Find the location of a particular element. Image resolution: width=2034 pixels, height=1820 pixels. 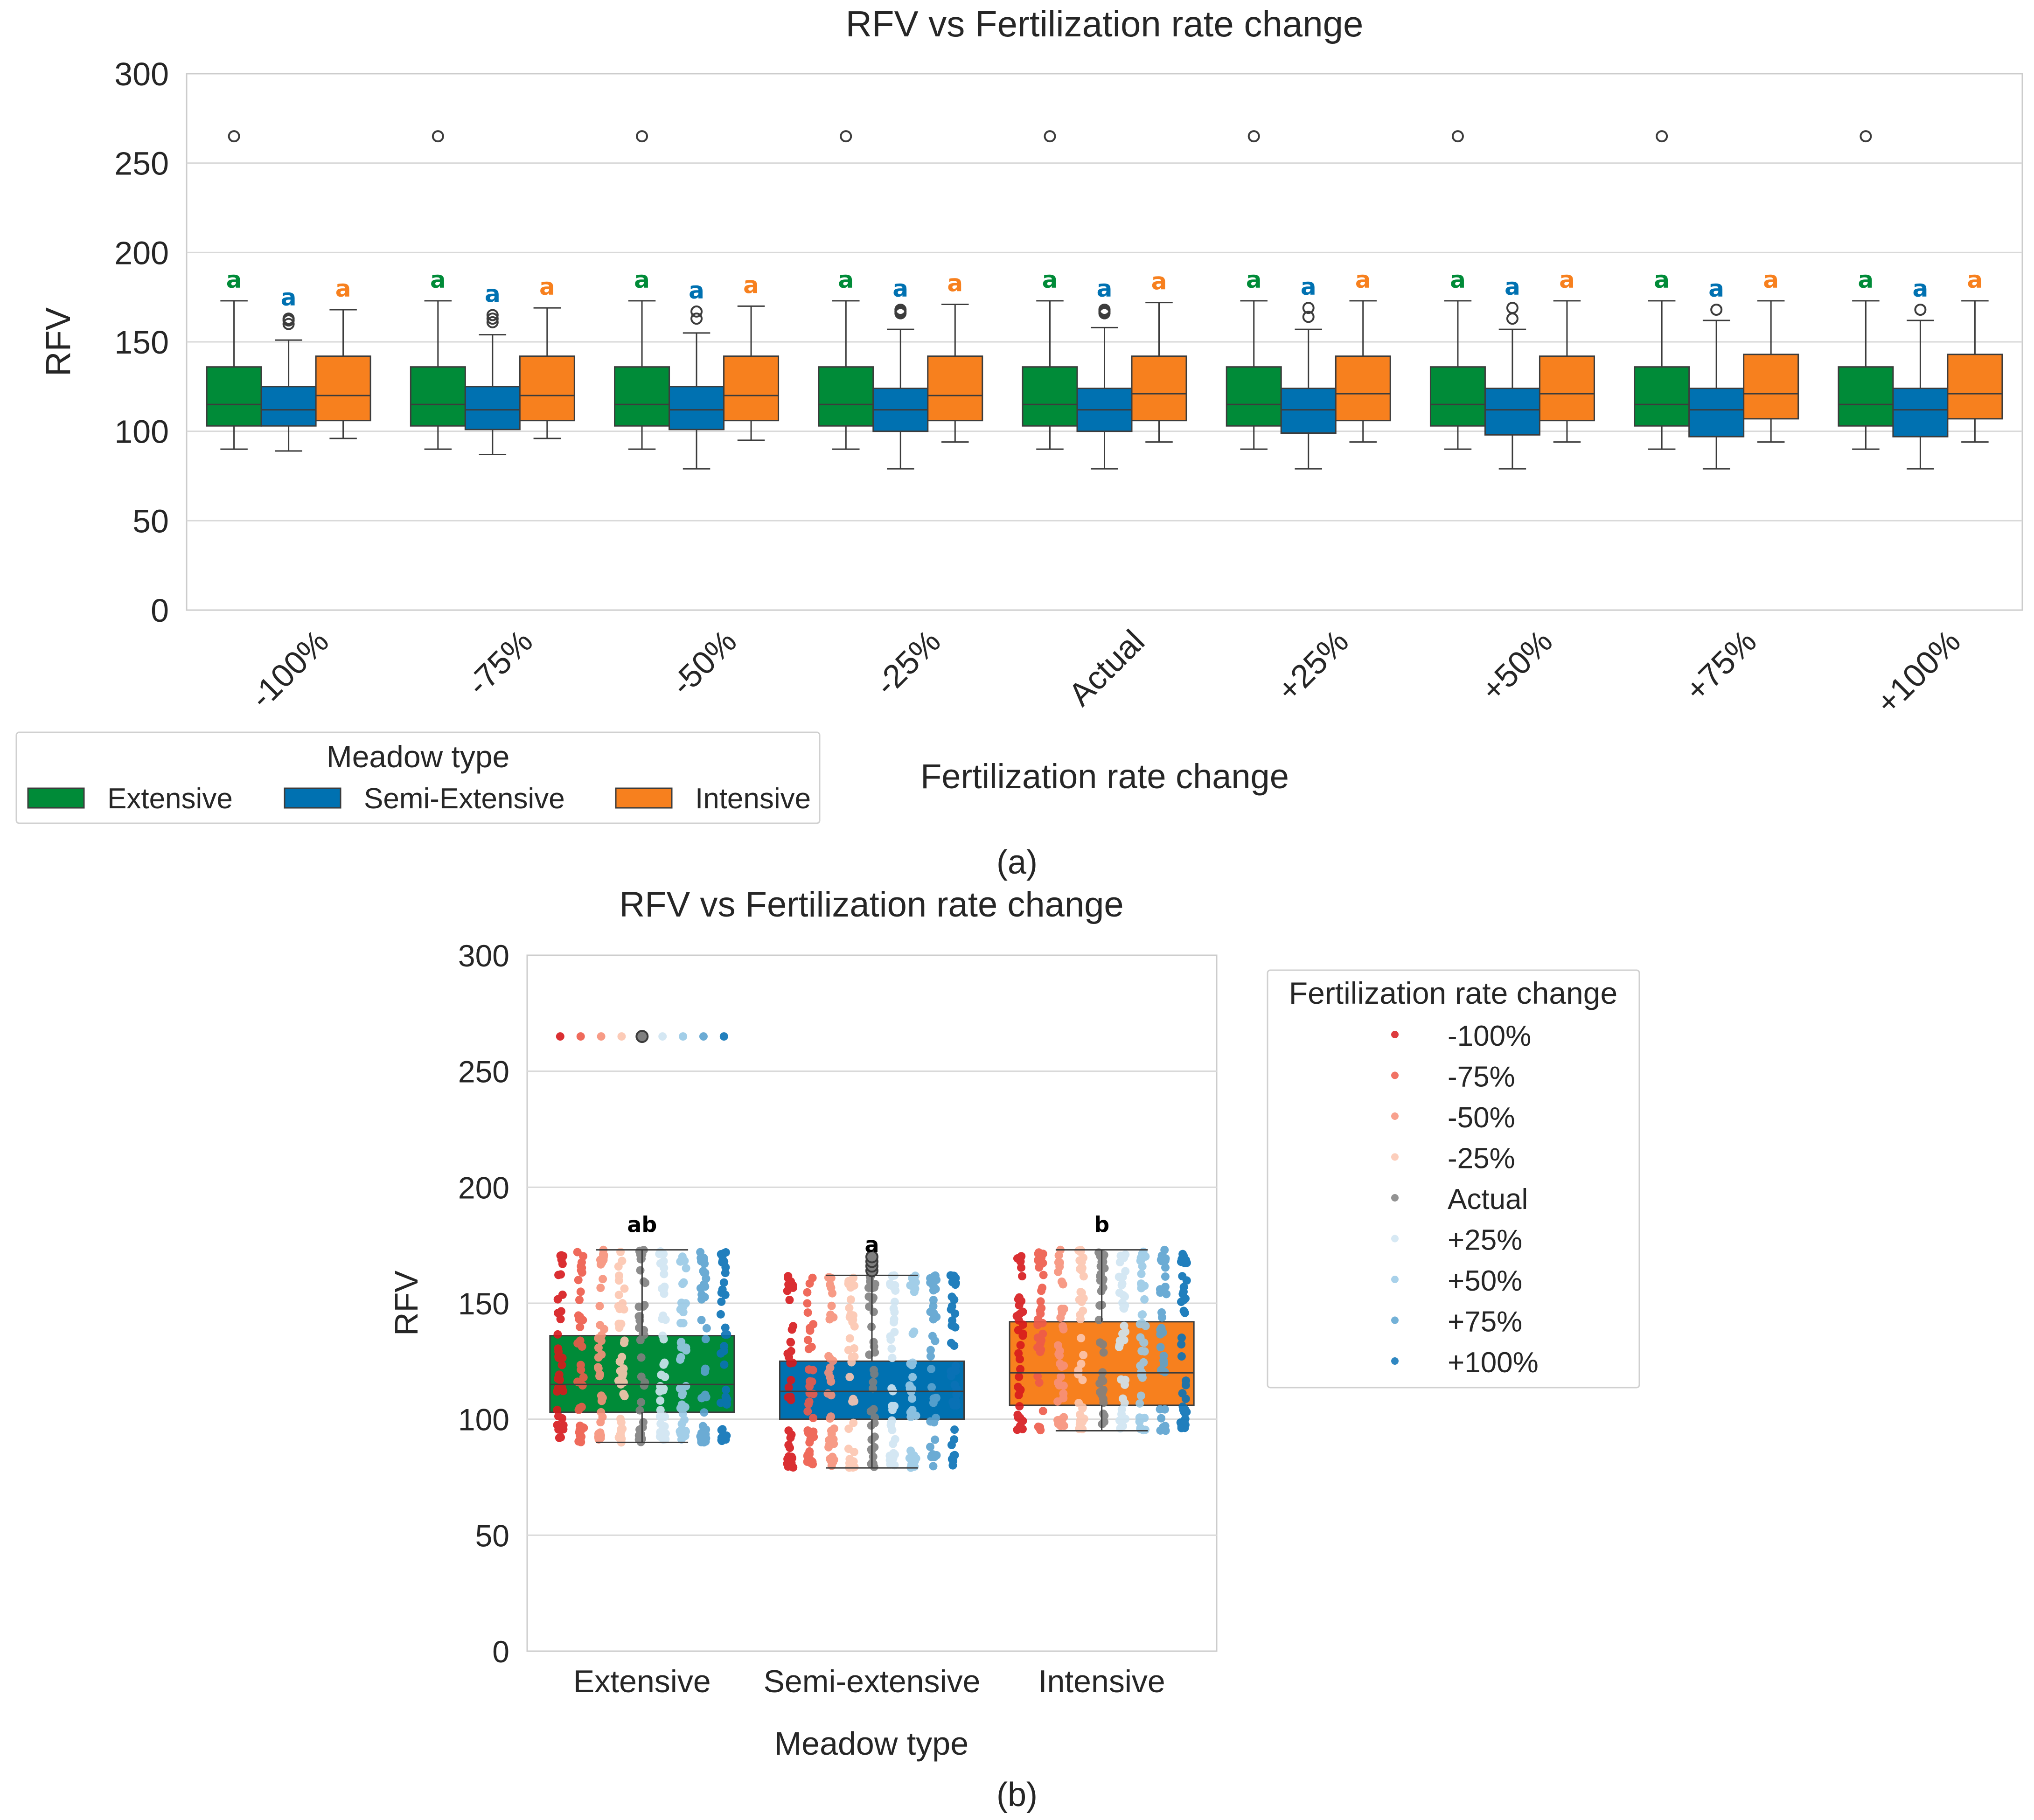

y-tick-label: 200 is located at coordinates (141, 253).